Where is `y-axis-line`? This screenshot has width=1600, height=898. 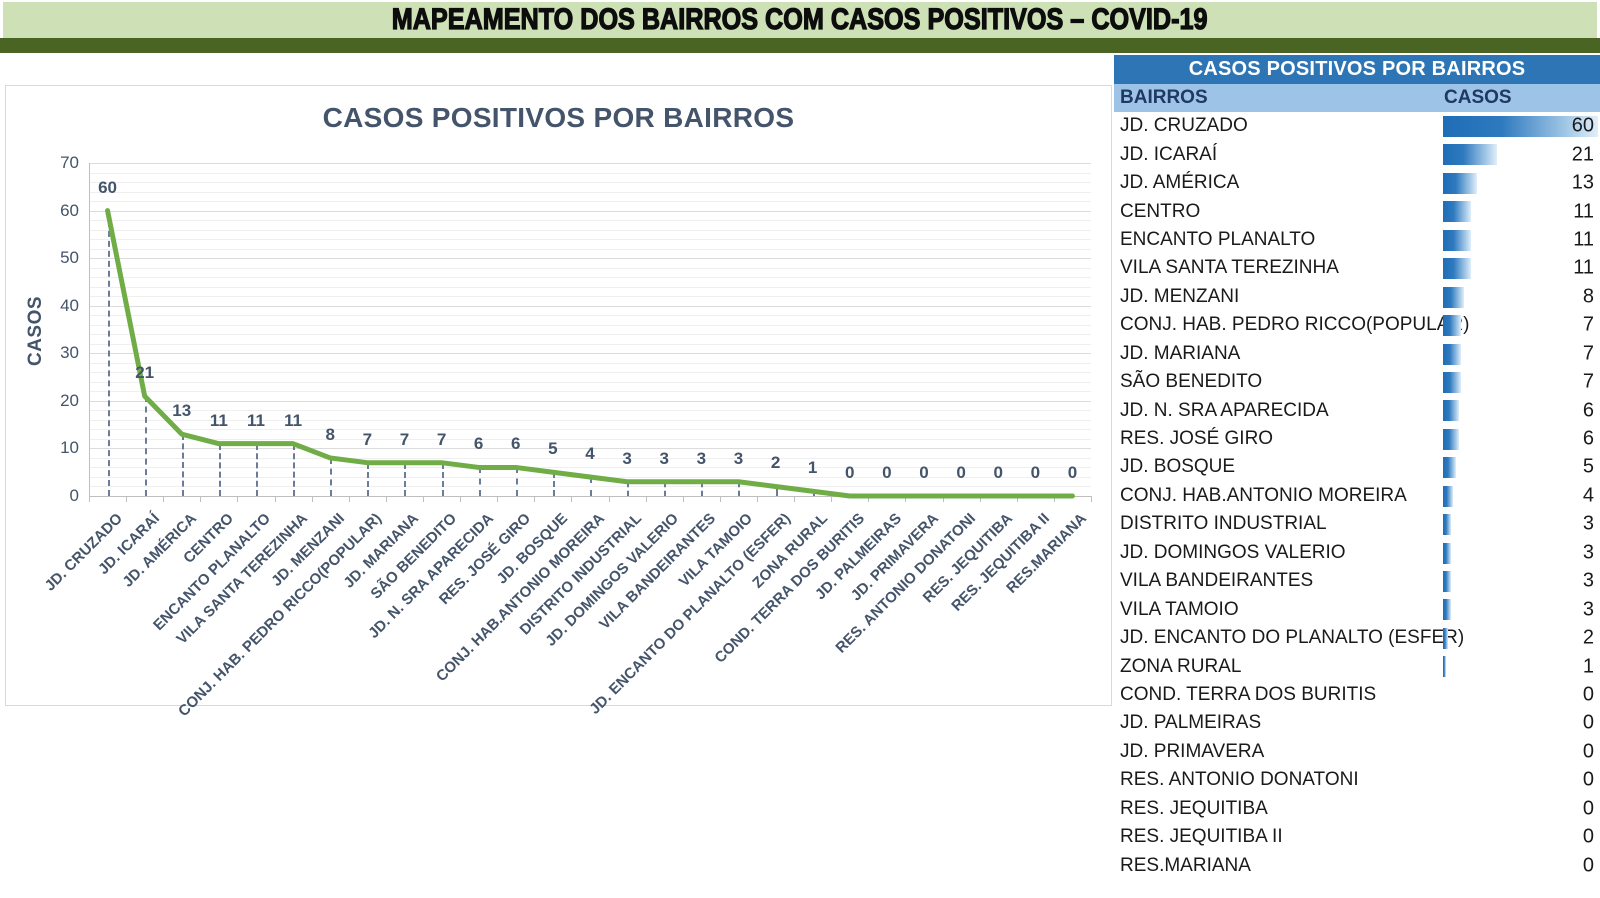 y-axis-line is located at coordinates (89, 329).